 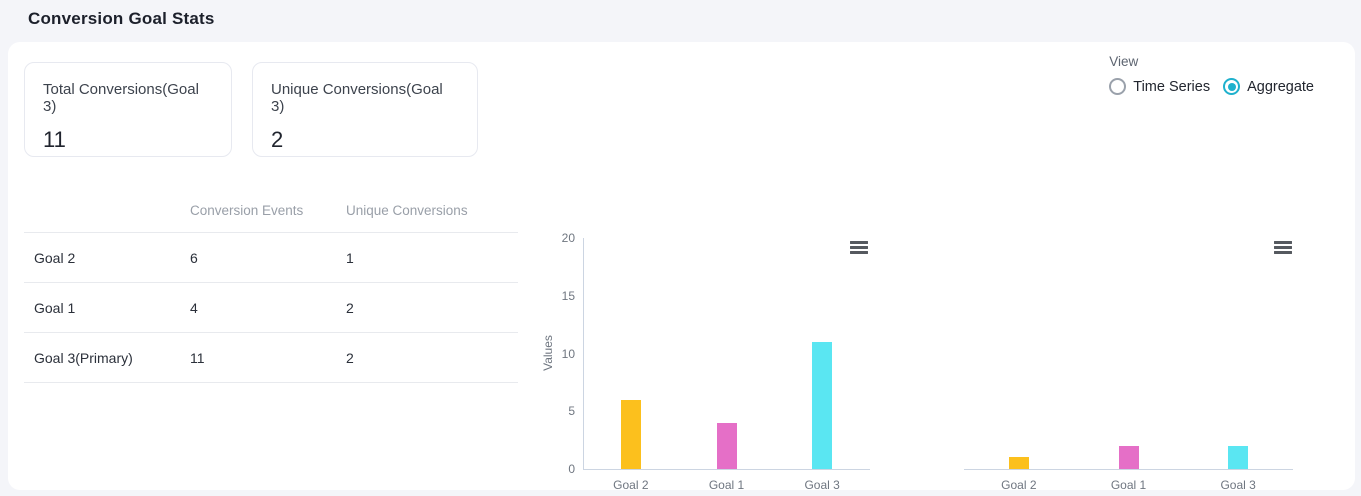 I want to click on stat-card-label: Total Conversions(Goal 3), so click(x=121, y=98).